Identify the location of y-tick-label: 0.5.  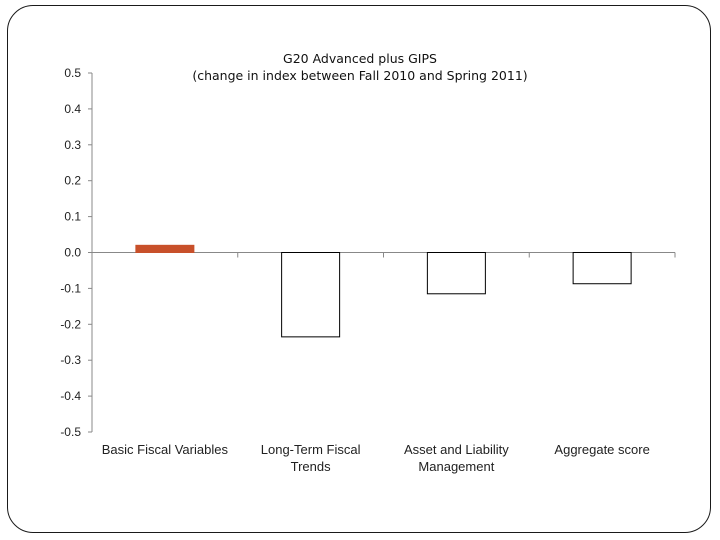
(72, 73).